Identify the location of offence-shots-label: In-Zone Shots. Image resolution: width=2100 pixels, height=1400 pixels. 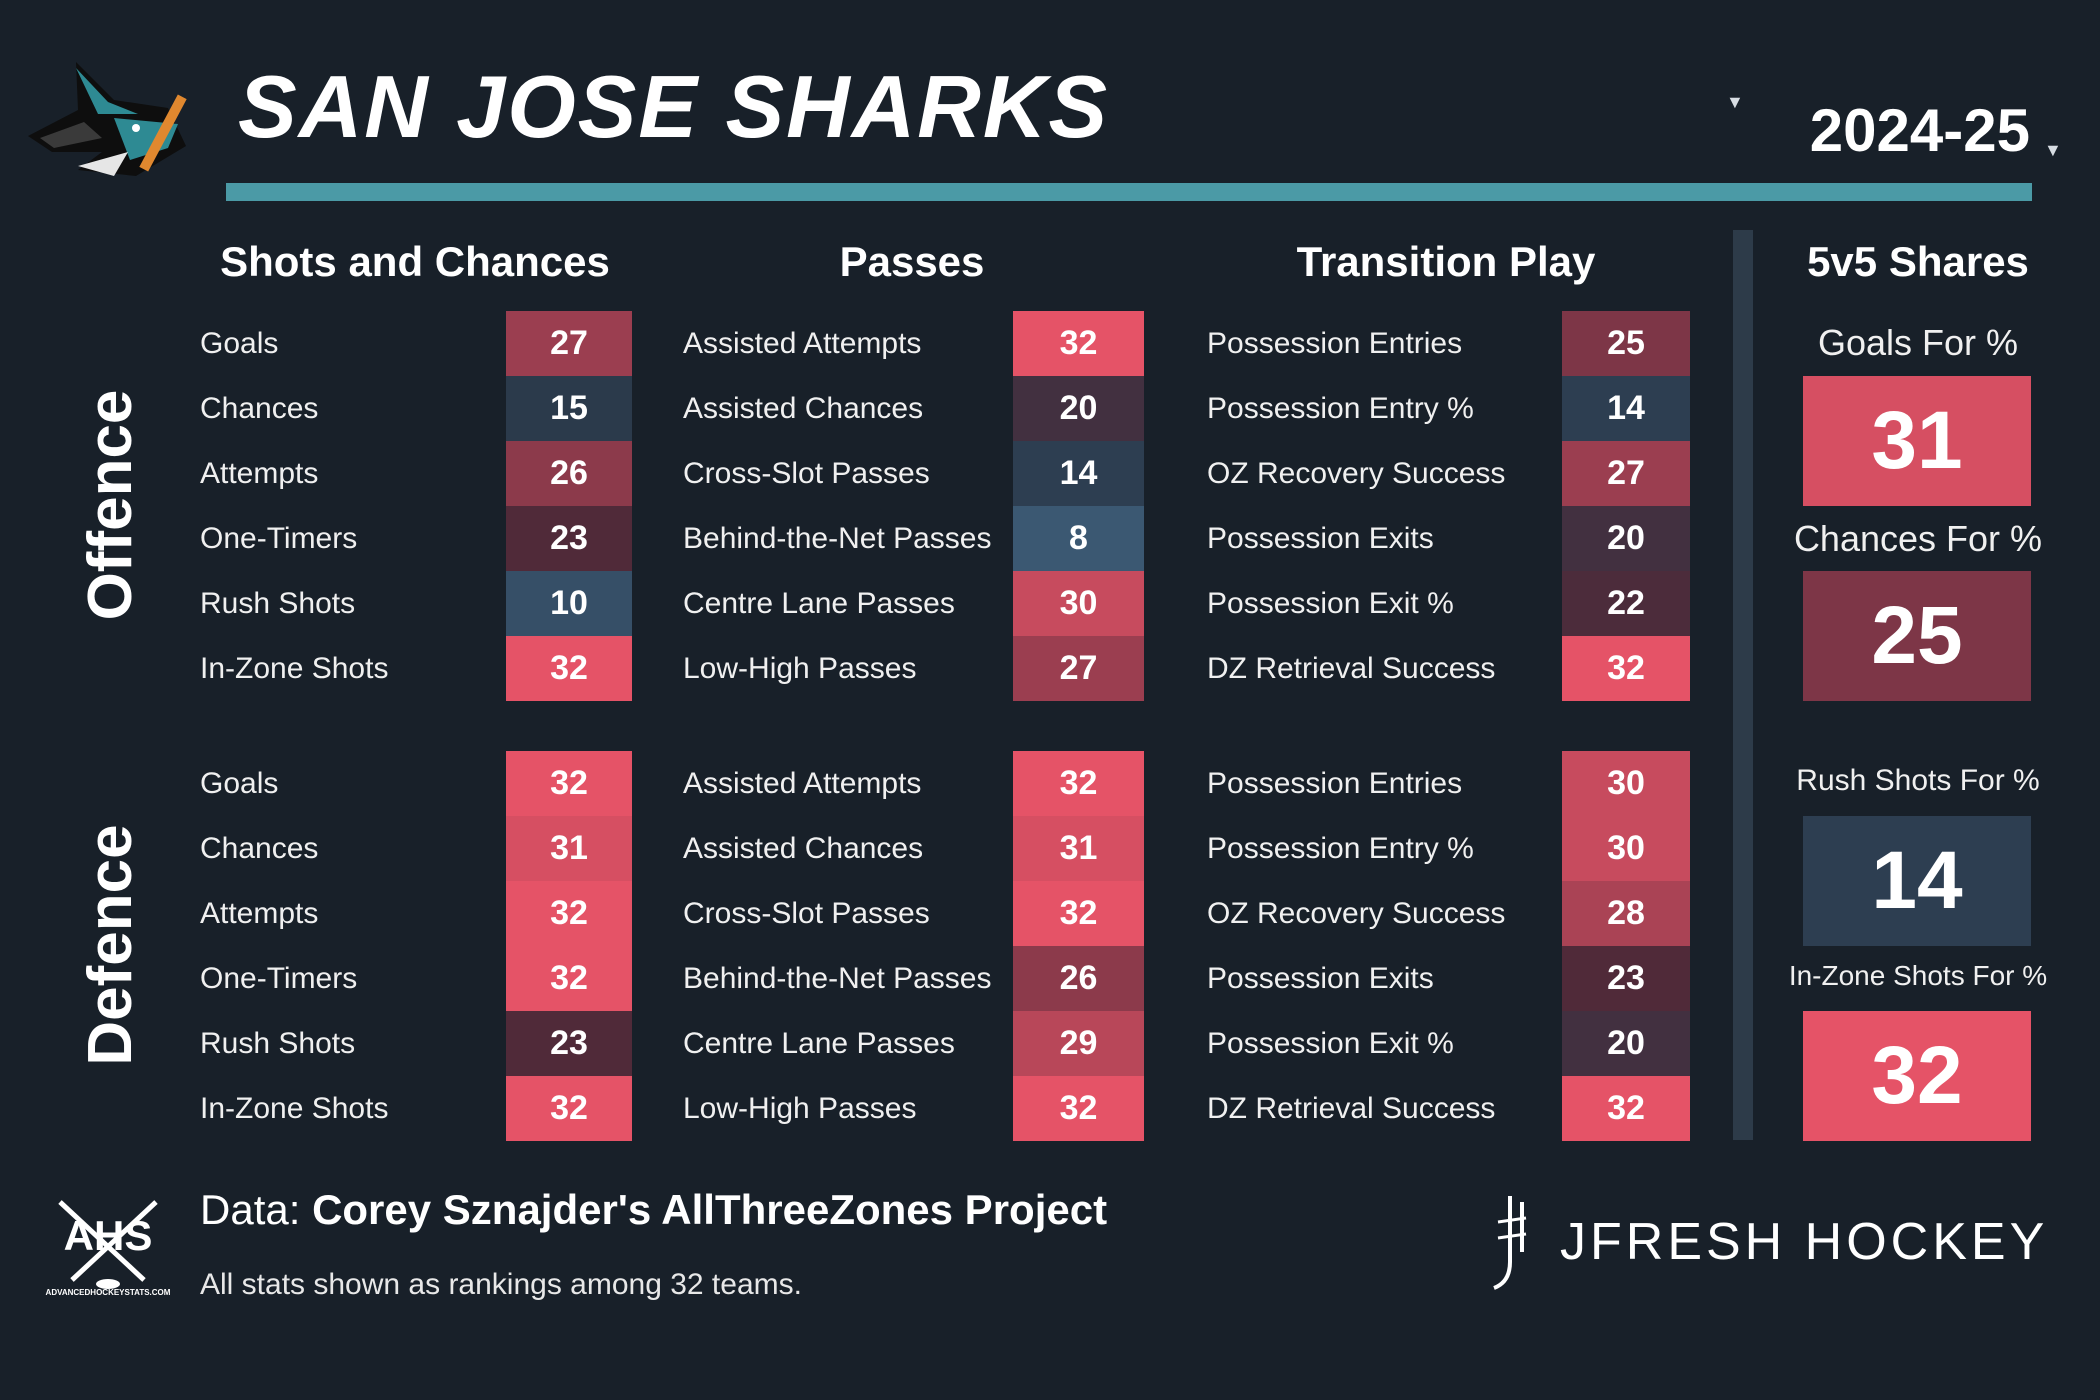
(294, 668).